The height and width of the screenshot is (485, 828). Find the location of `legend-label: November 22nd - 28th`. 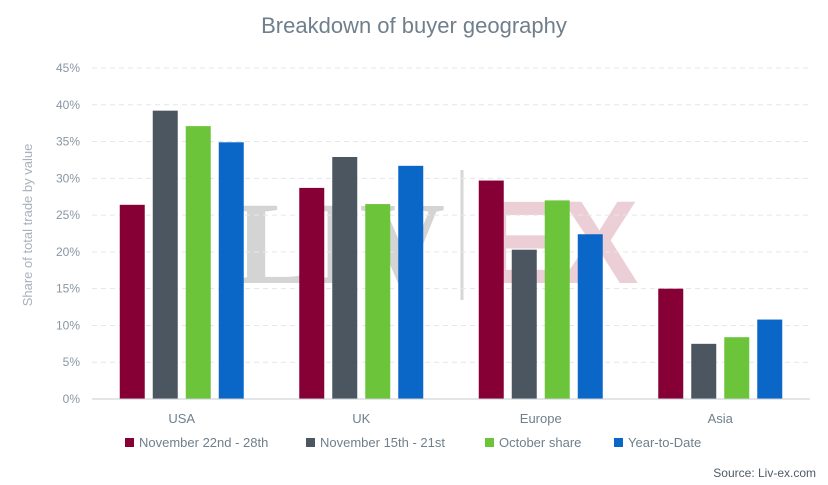

legend-label: November 22nd - 28th is located at coordinates (203, 442).